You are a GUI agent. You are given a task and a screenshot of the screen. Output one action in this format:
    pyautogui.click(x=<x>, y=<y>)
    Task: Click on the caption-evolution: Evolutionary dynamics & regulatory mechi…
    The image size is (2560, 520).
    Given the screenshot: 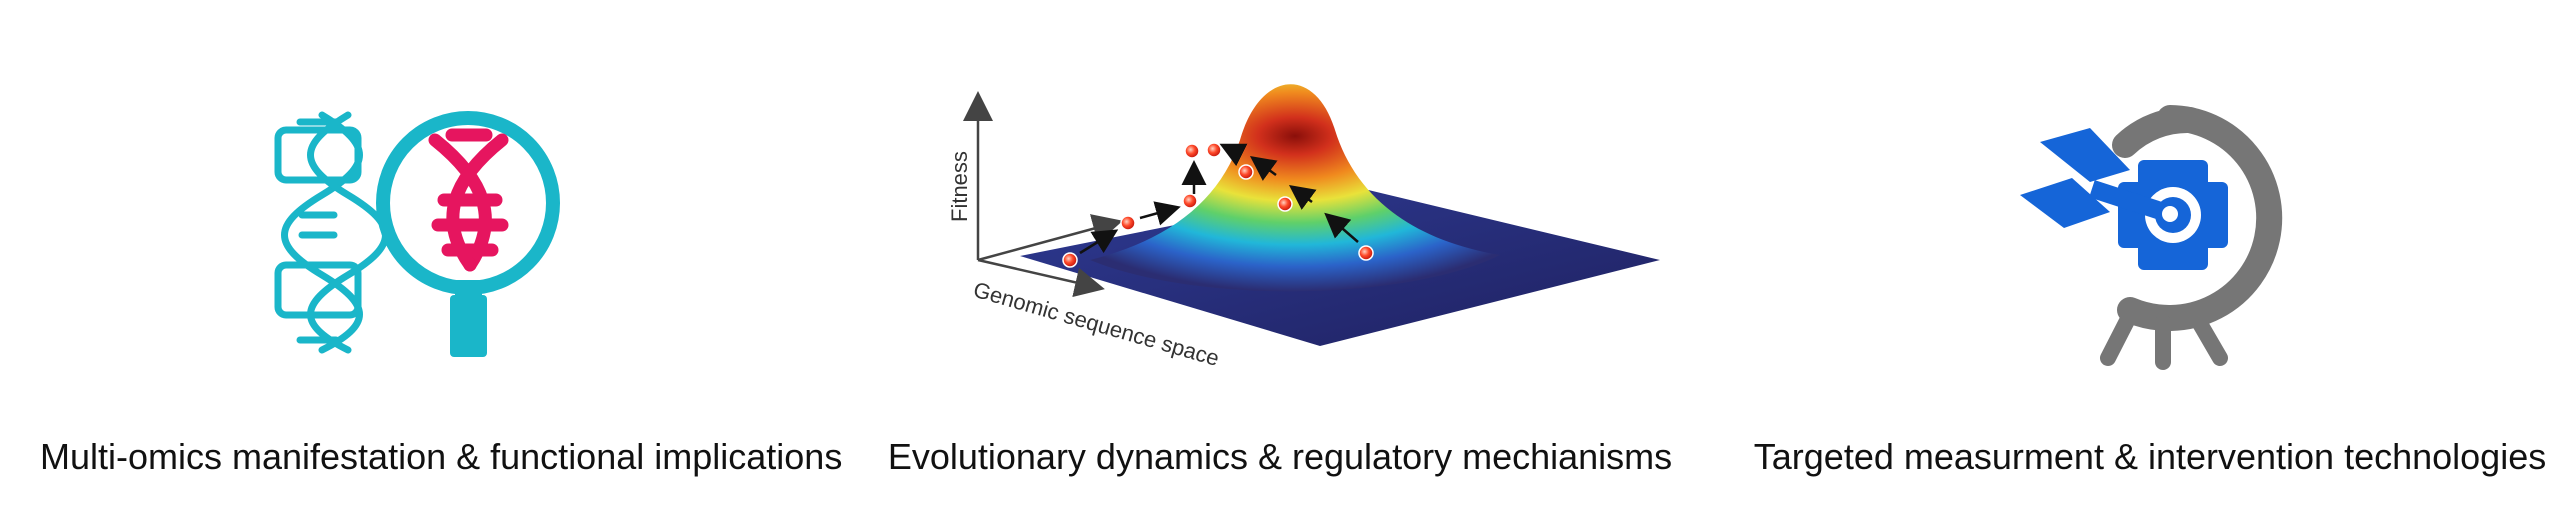 What is the action you would take?
    pyautogui.click(x=1280, y=456)
    